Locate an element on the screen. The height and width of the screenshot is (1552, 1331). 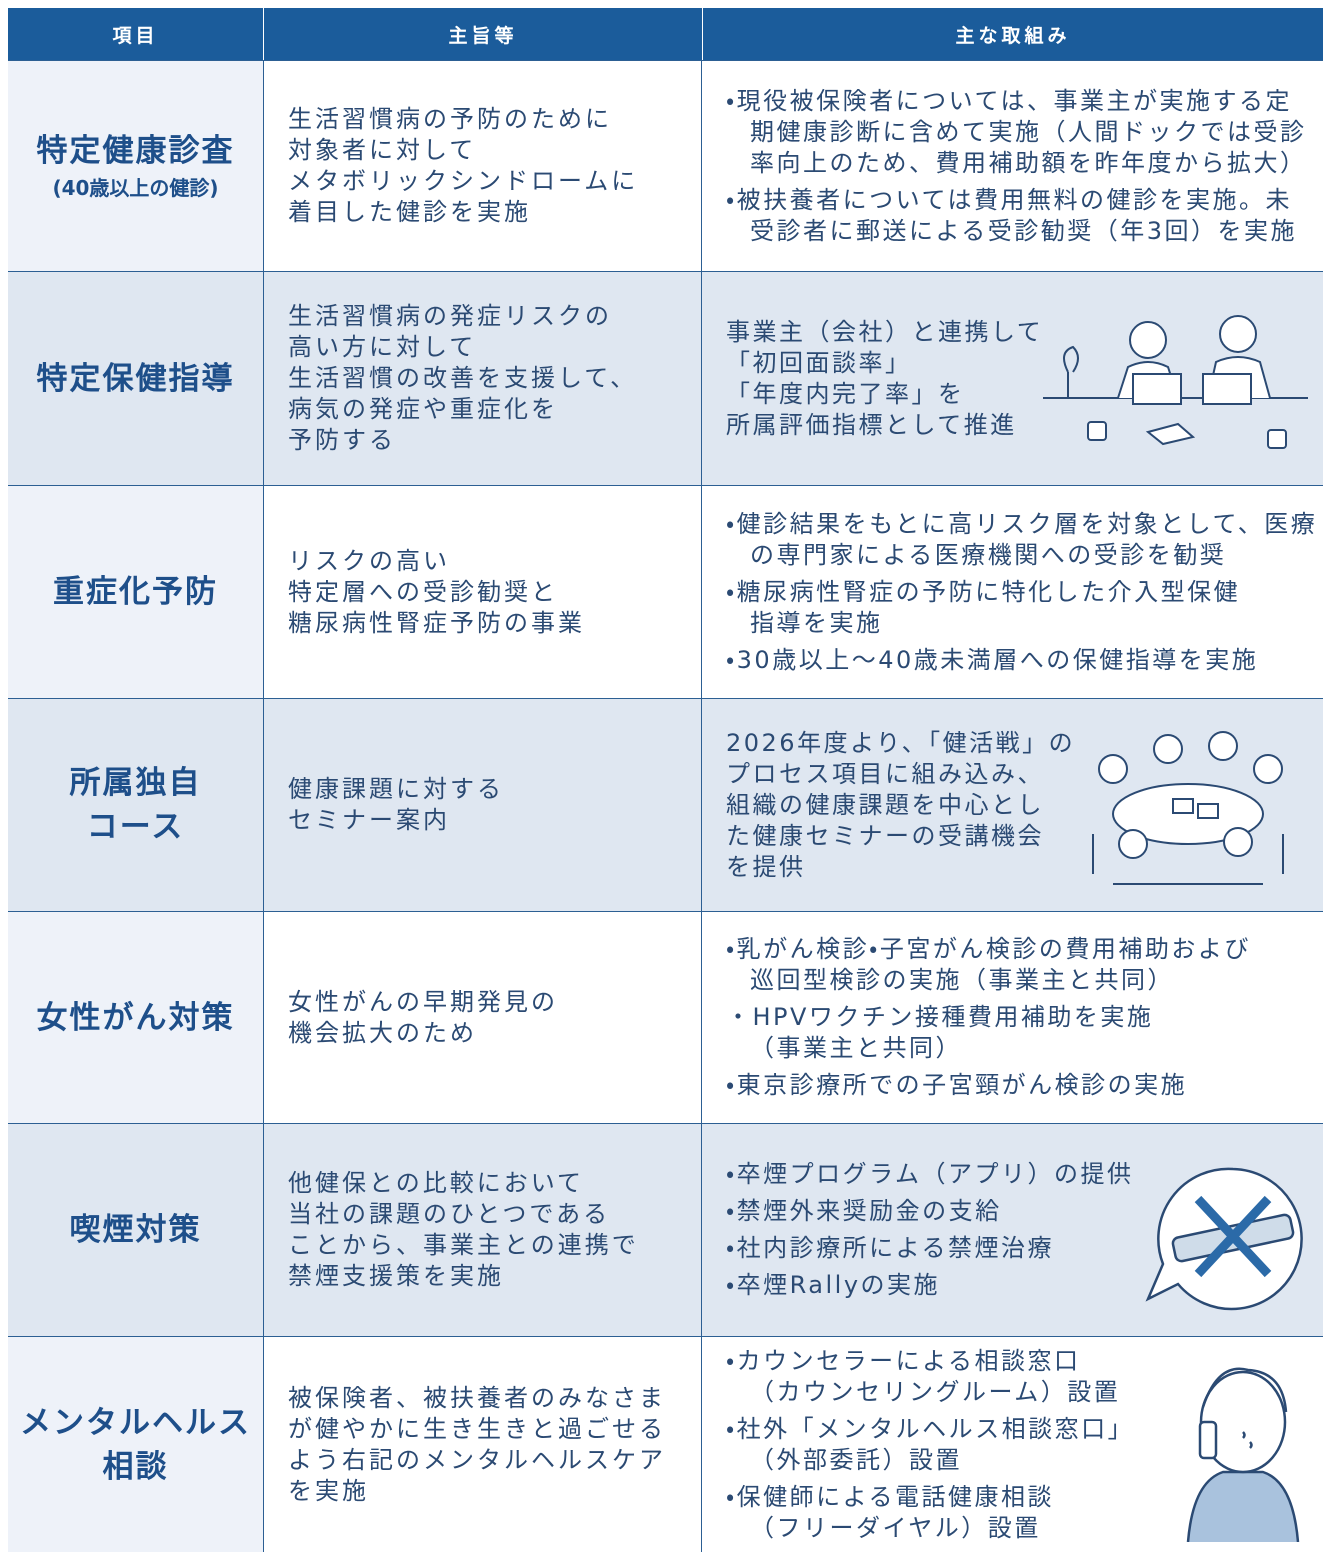
purpose-line: よう右記のメンタルヘルスケア is located at coordinates (477, 1459).